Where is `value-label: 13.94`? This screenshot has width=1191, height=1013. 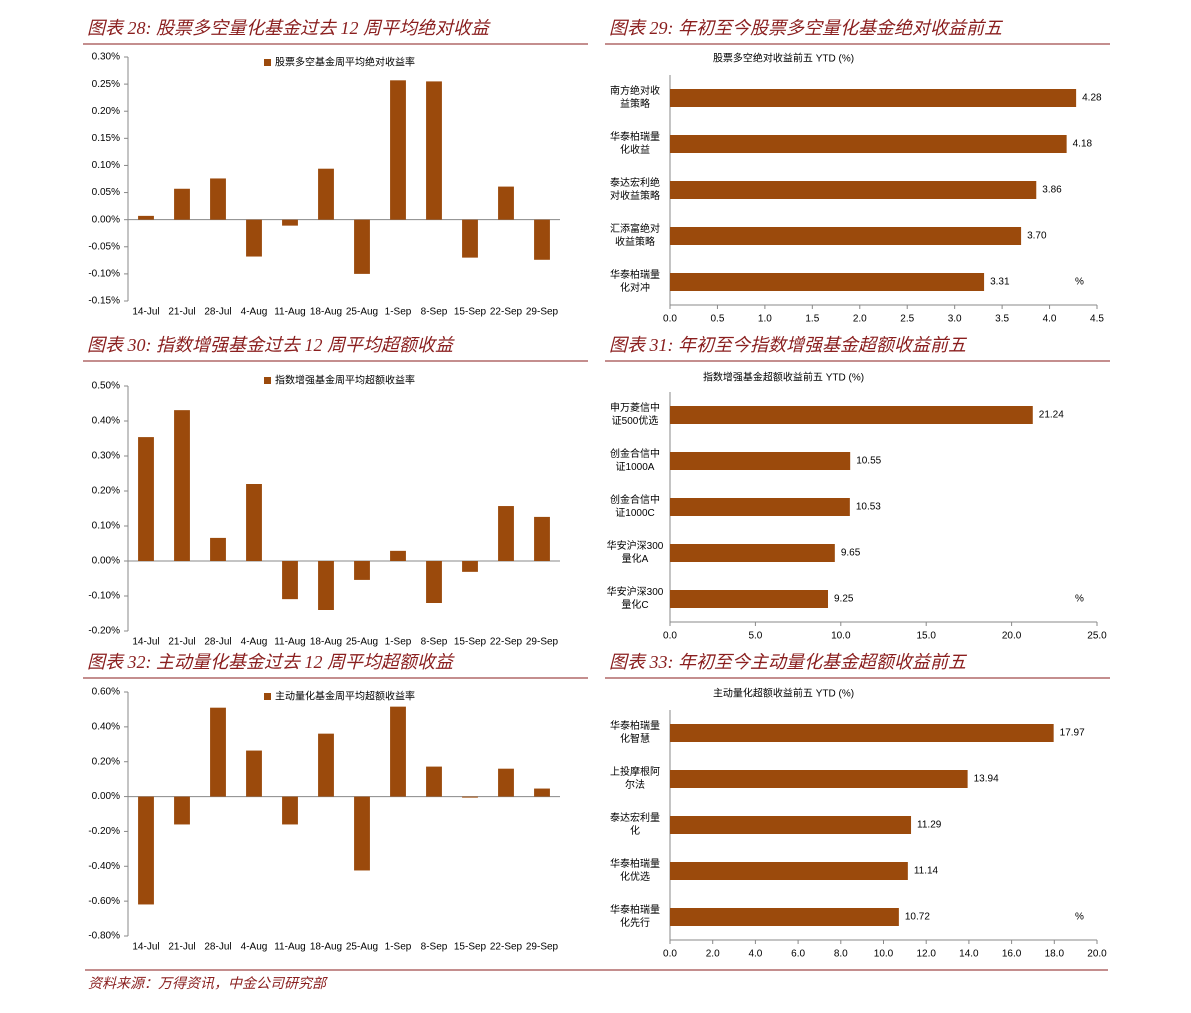 value-label: 13.94 is located at coordinates (986, 779).